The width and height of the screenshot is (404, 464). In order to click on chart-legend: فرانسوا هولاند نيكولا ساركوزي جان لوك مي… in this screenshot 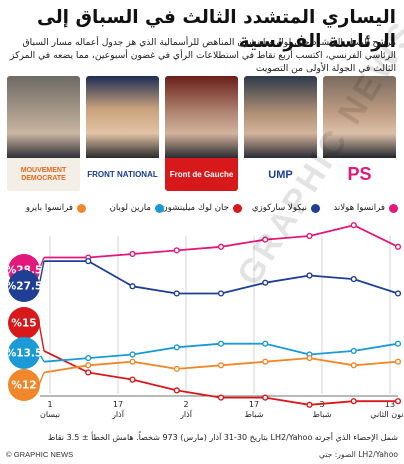, I will do `click(200, 208)`.